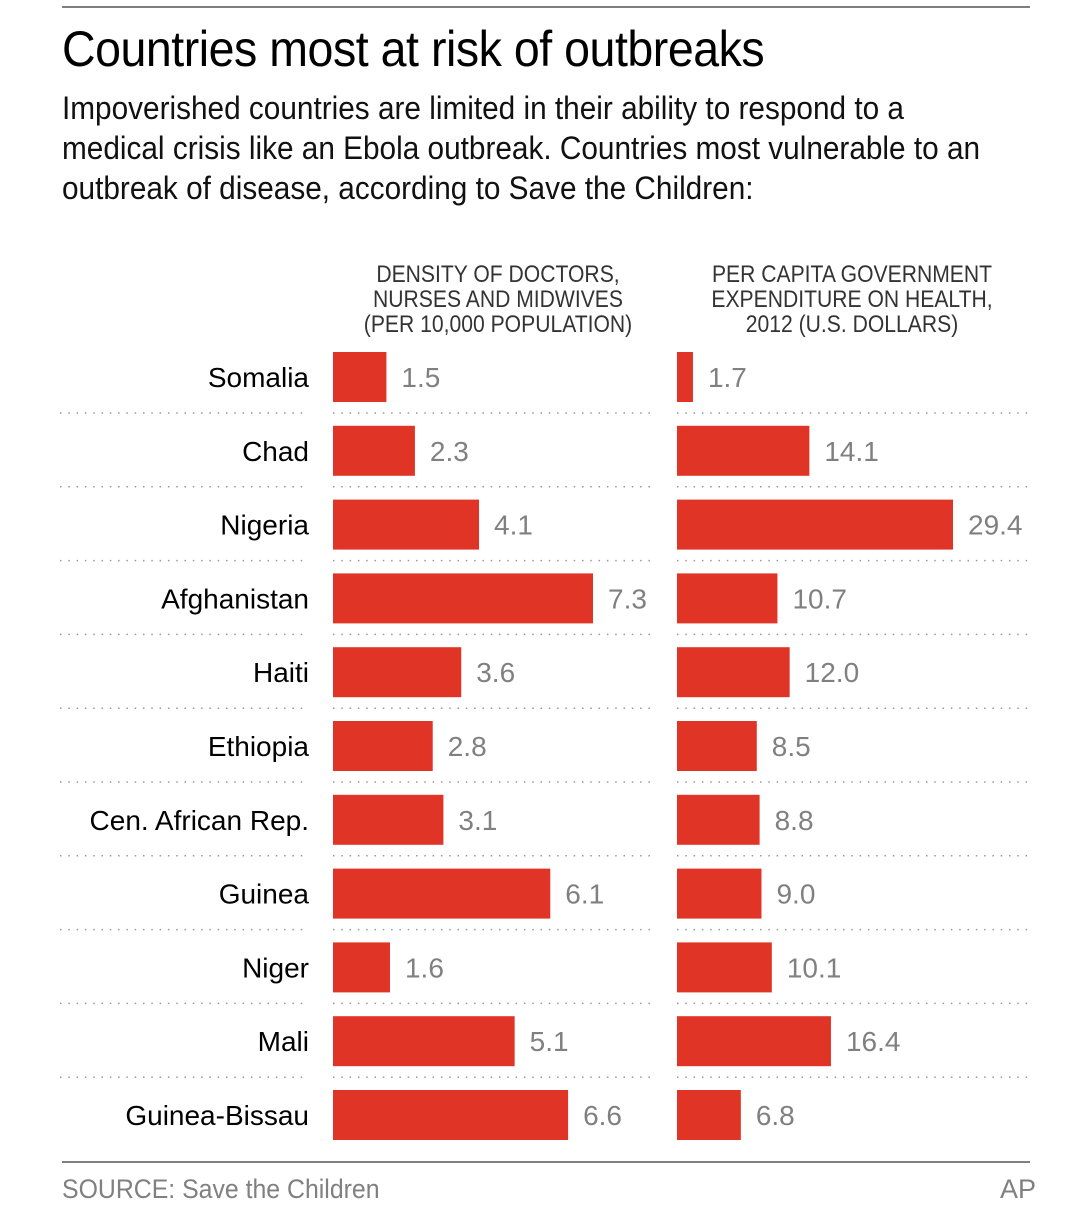 The image size is (1072, 1226). I want to click on value-label: 4.1, so click(513, 525).